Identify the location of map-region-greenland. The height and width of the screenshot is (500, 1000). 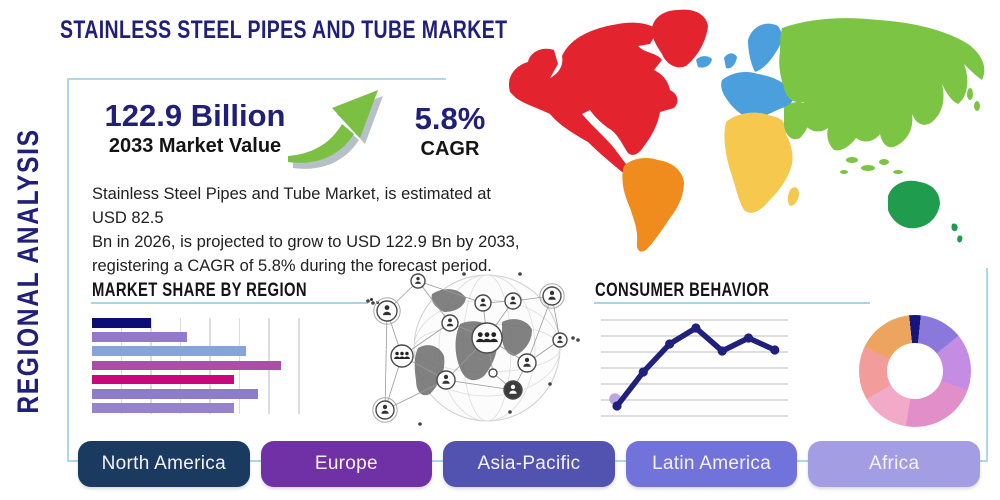
(679, 38).